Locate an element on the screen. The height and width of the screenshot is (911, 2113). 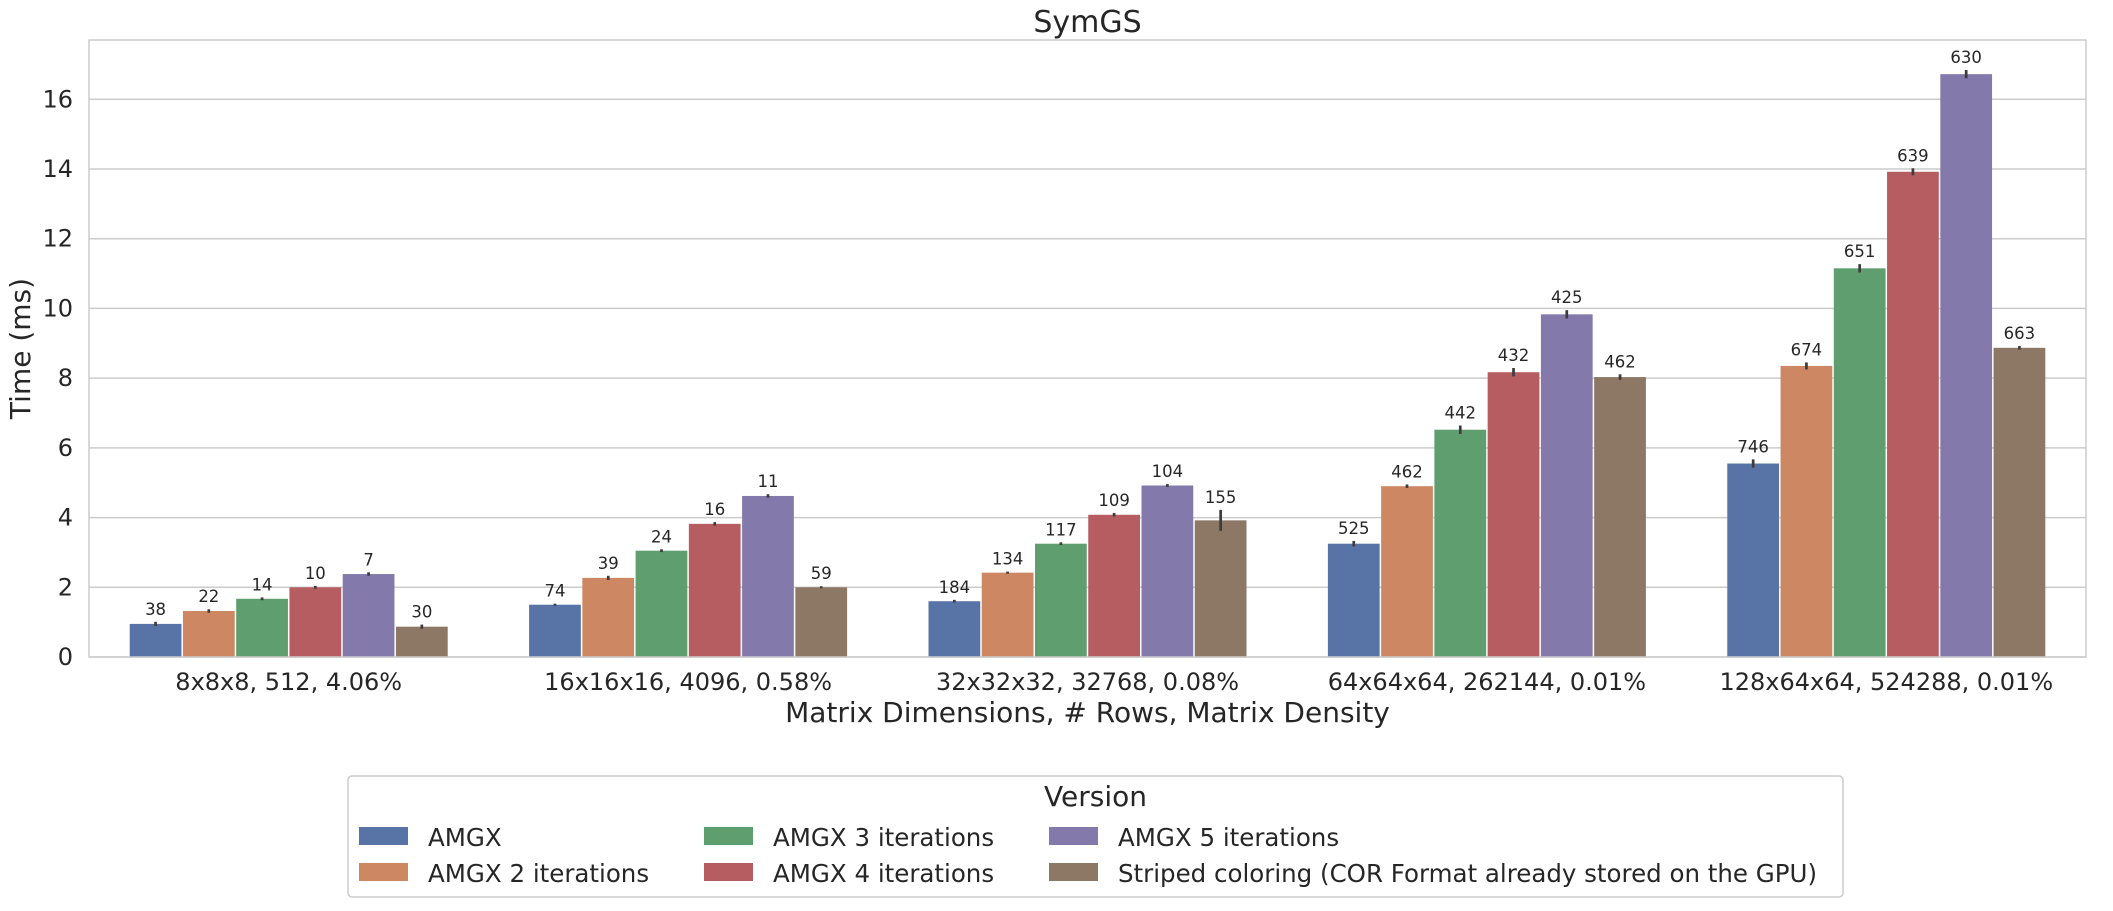
y-tick-label: 8 is located at coordinates (65, 378).